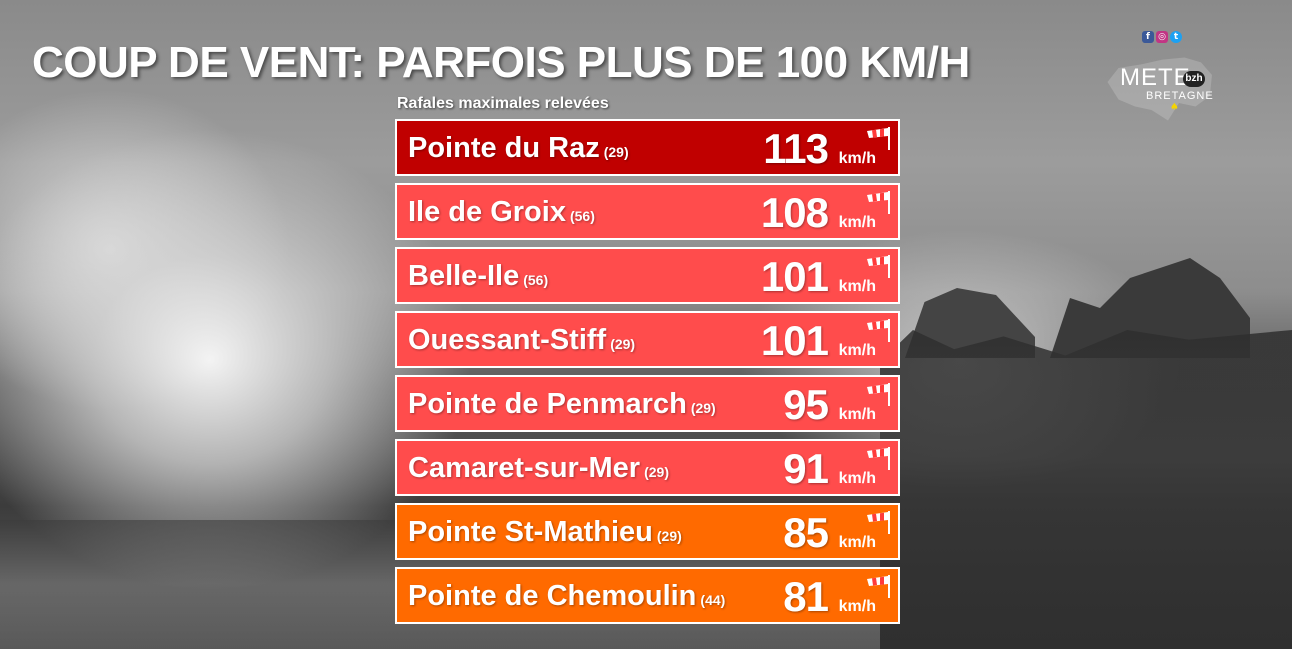 The width and height of the screenshot is (1292, 649). Describe the element at coordinates (1180, 96) in the screenshot. I see `logo-text-bottom: BRETAGNE` at that location.